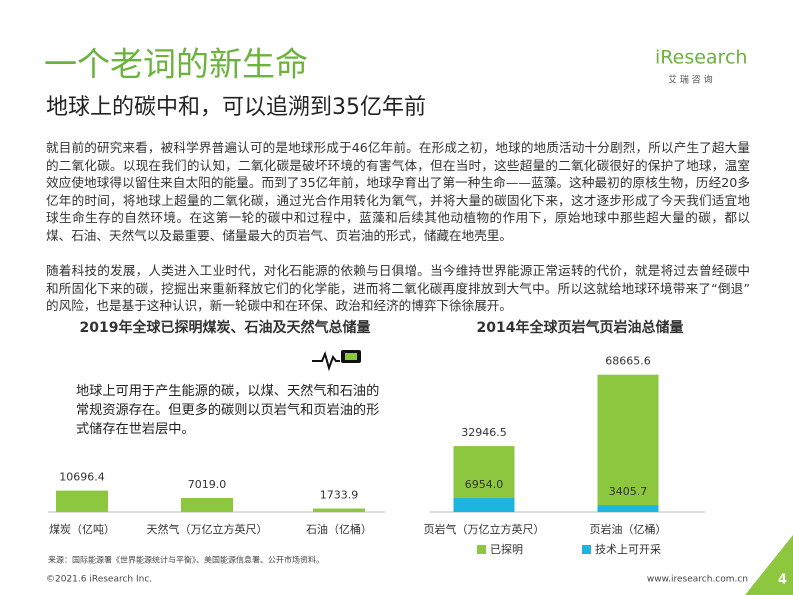 This screenshot has height=595, width=793. What do you see at coordinates (690, 80) in the screenshot?
I see `logo-cn: 艾 瑞 咨 询` at bounding box center [690, 80].